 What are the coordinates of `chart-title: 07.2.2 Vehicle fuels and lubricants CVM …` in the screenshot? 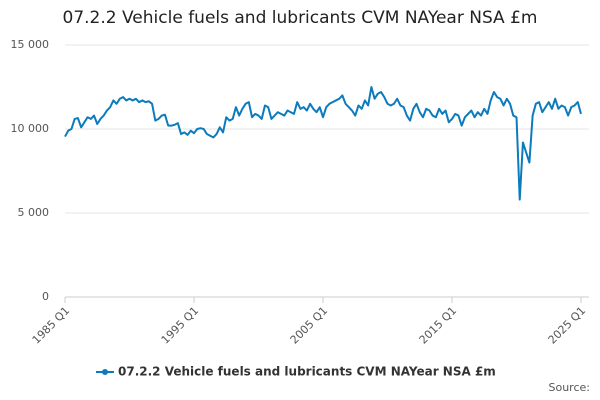 It's located at (300, 18).